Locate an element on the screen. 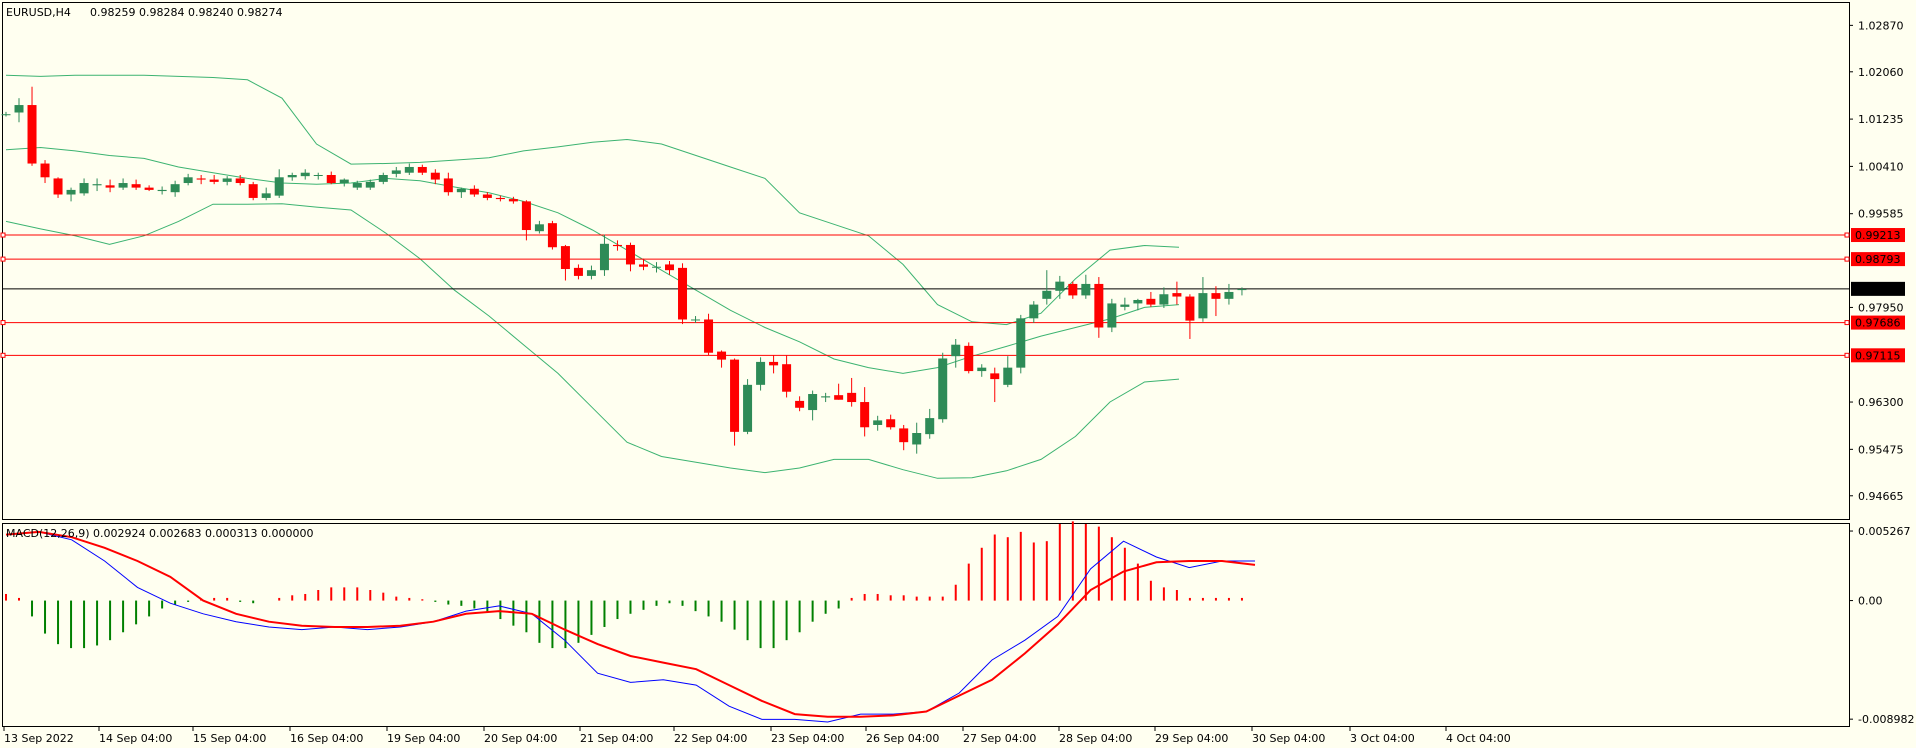 This screenshot has height=748, width=1916. level-price-label: 0.97686 is located at coordinates (1878, 323).